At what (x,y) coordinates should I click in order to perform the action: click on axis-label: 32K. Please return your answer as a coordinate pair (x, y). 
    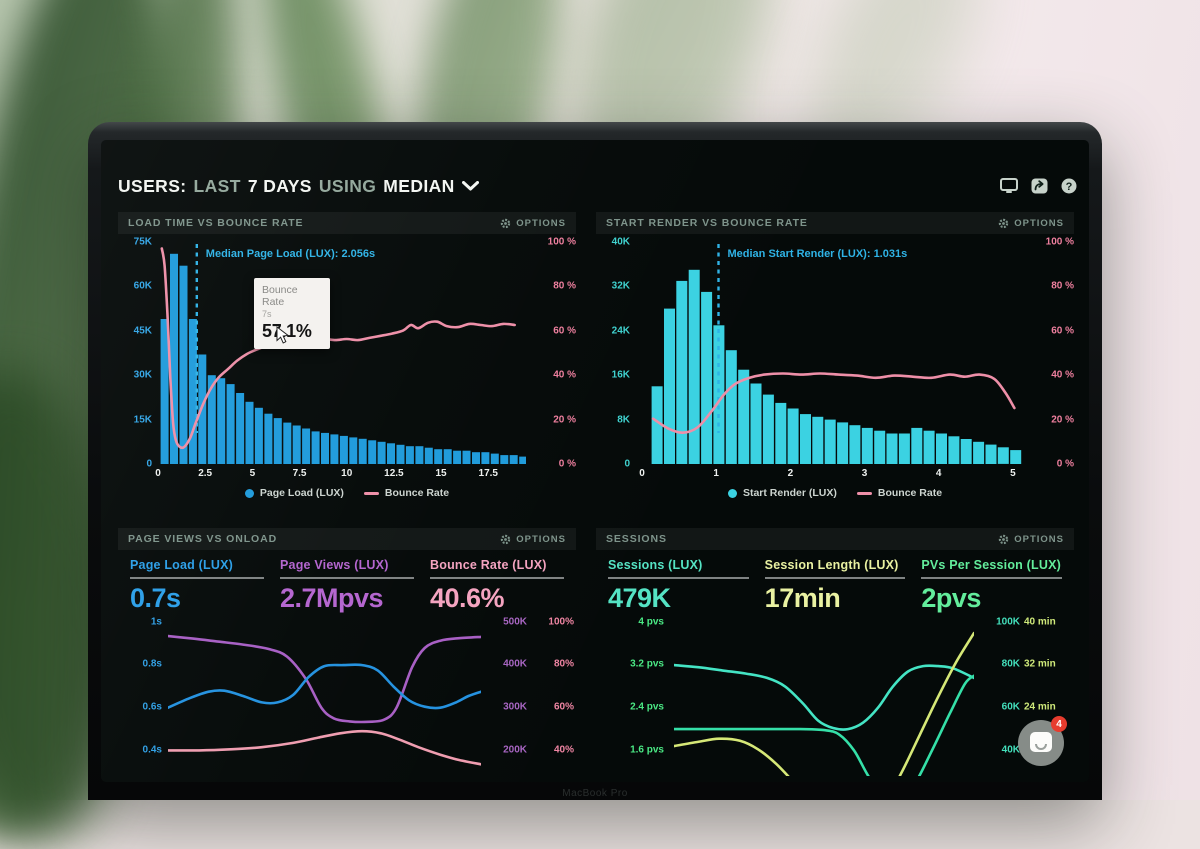
    Looking at the image, I should click on (613, 286).